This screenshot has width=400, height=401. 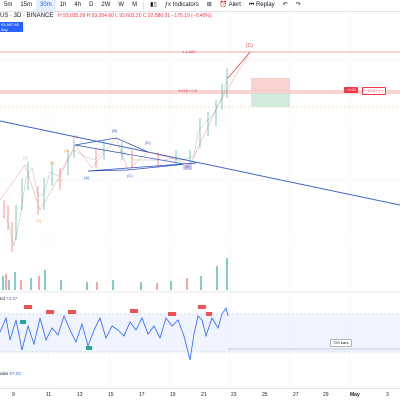 I want to click on time-axis: 9 11 13 15 17 19 21 23 25 27 29 May 3, so click(x=200, y=394).